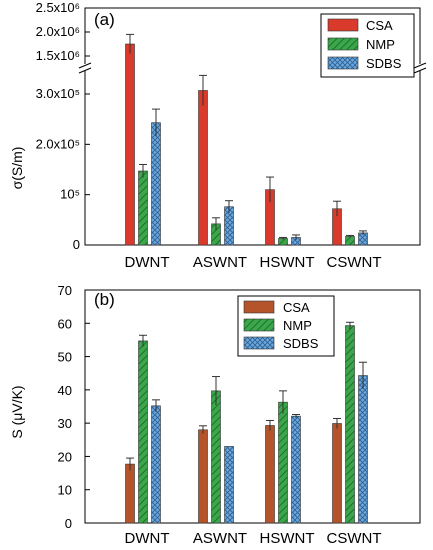 This screenshot has width=433, height=550. What do you see at coordinates (130, 144) in the screenshot?
I see `bar-a-csa-dwnt` at bounding box center [130, 144].